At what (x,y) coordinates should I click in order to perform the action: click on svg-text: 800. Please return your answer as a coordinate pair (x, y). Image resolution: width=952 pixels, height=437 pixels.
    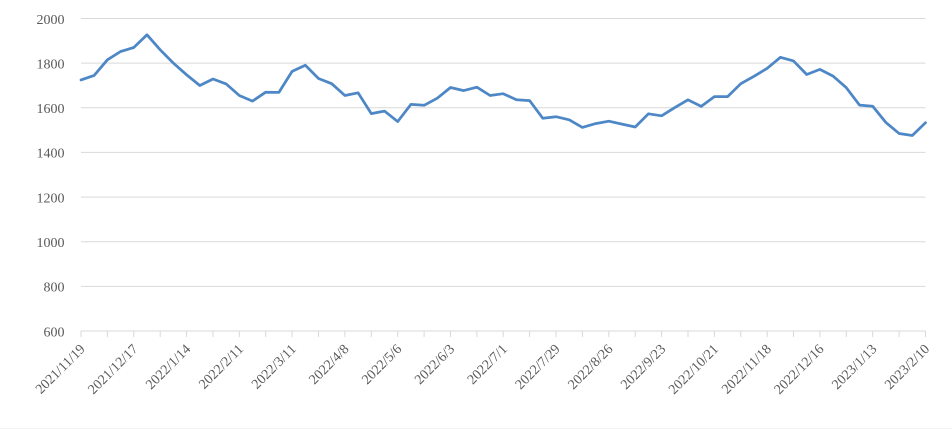
    Looking at the image, I should click on (54, 288).